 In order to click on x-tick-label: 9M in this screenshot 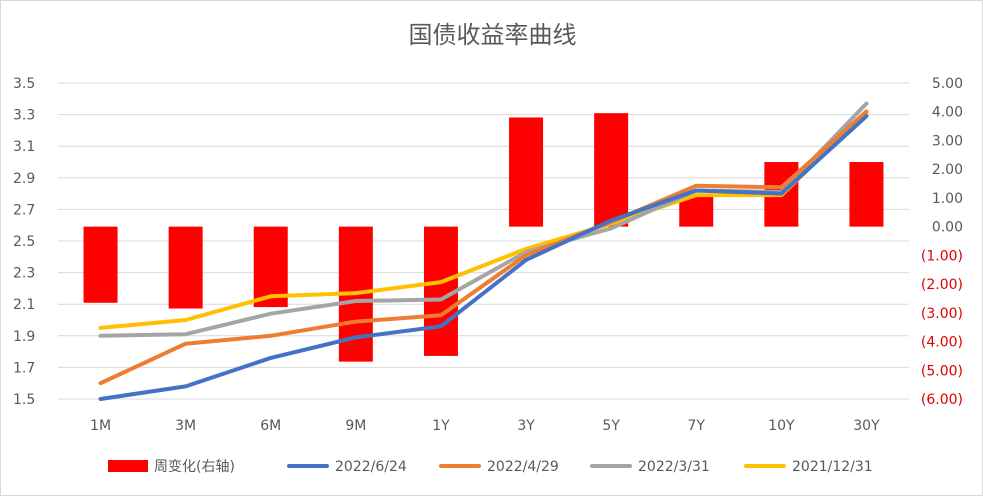, I will do `click(355, 426)`.